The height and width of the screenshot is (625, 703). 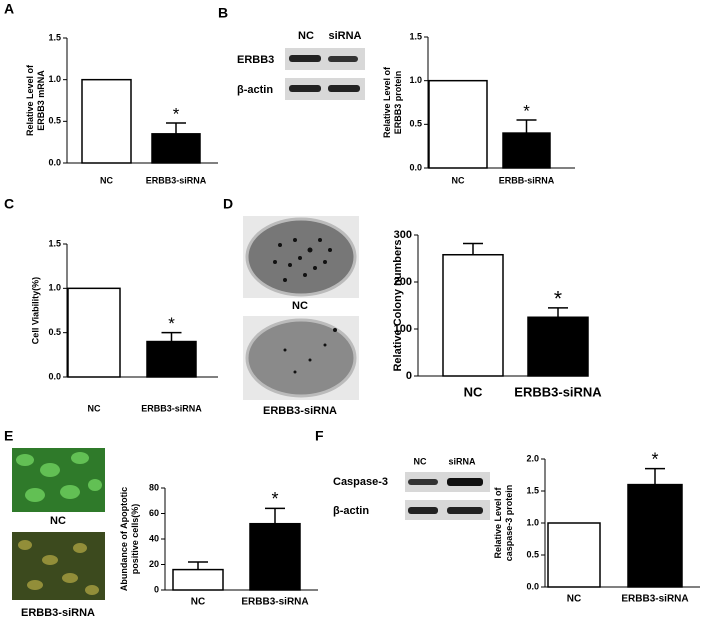 I want to click on y-tick-label: 40, so click(x=154, y=538).